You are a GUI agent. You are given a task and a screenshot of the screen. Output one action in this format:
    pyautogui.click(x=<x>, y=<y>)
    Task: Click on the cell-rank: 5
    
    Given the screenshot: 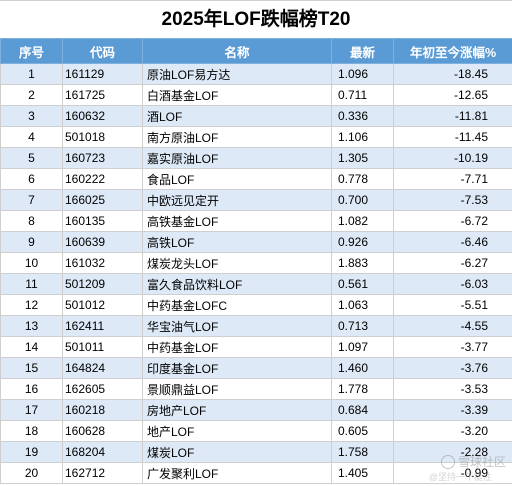 What is the action you would take?
    pyautogui.click(x=31, y=158)
    